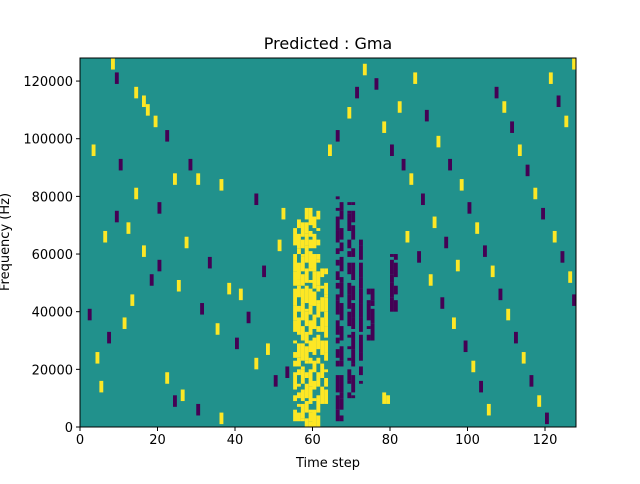 The width and height of the screenshot is (640, 484). Describe the element at coordinates (6, 242) in the screenshot. I see `y-axis-label: Frequency (Hz)` at that location.